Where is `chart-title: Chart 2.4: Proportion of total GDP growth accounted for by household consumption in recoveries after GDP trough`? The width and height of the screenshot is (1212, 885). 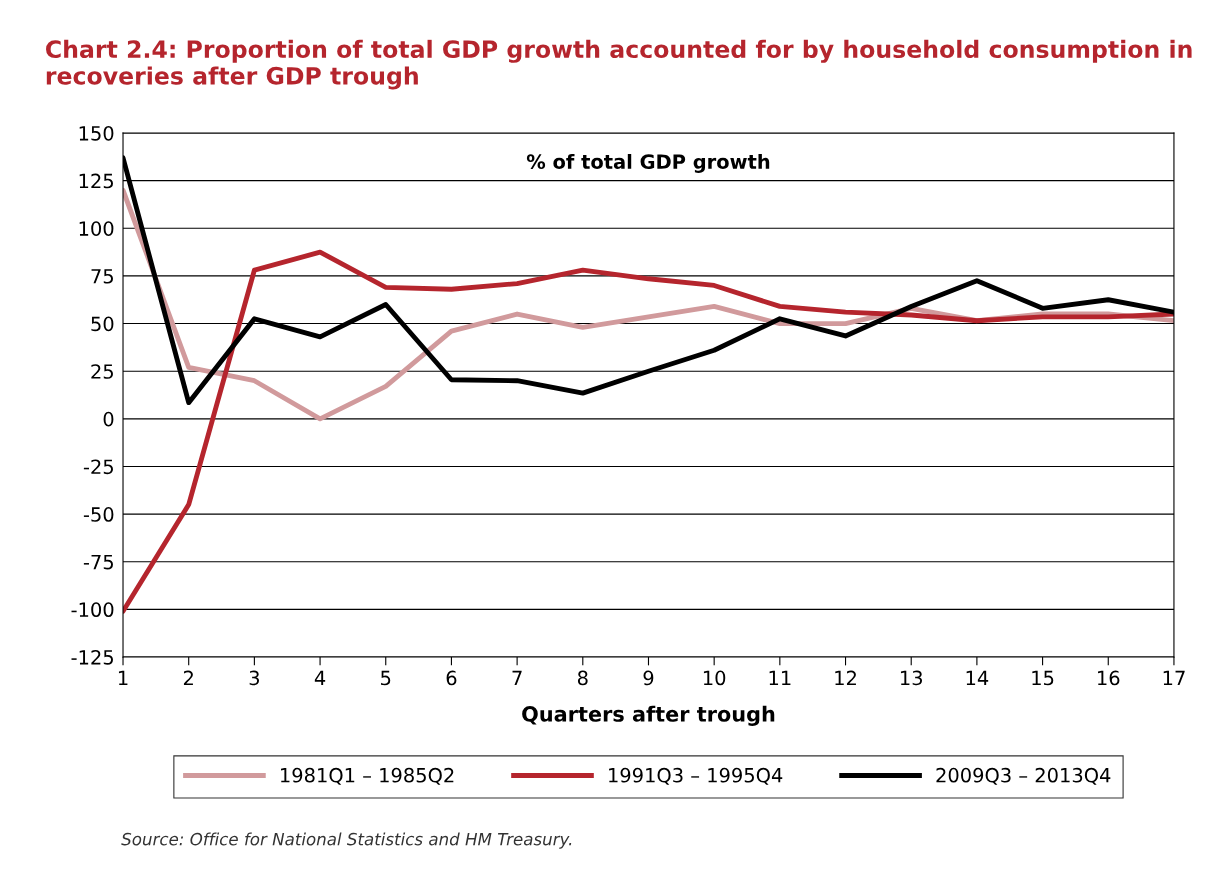 chart-title: Chart 2.4: Proportion of total GDP growth accounted for by household consumption in recoveries after GDP trough is located at coordinates (619, 64).